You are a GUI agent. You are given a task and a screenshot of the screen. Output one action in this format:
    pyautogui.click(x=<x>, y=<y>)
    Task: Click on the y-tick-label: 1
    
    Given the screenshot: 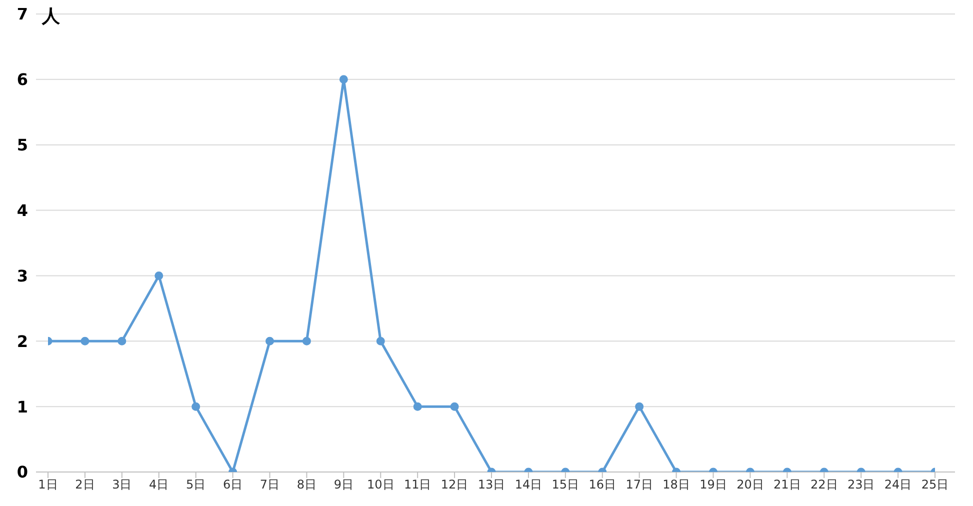 What is the action you would take?
    pyautogui.click(x=22, y=406)
    